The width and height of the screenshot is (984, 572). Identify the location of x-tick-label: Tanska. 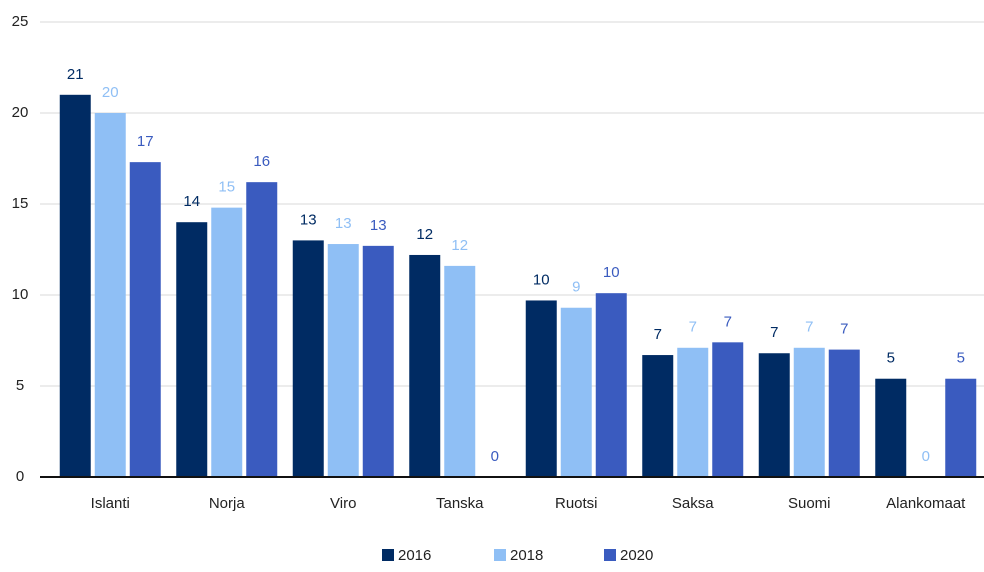
(460, 503).